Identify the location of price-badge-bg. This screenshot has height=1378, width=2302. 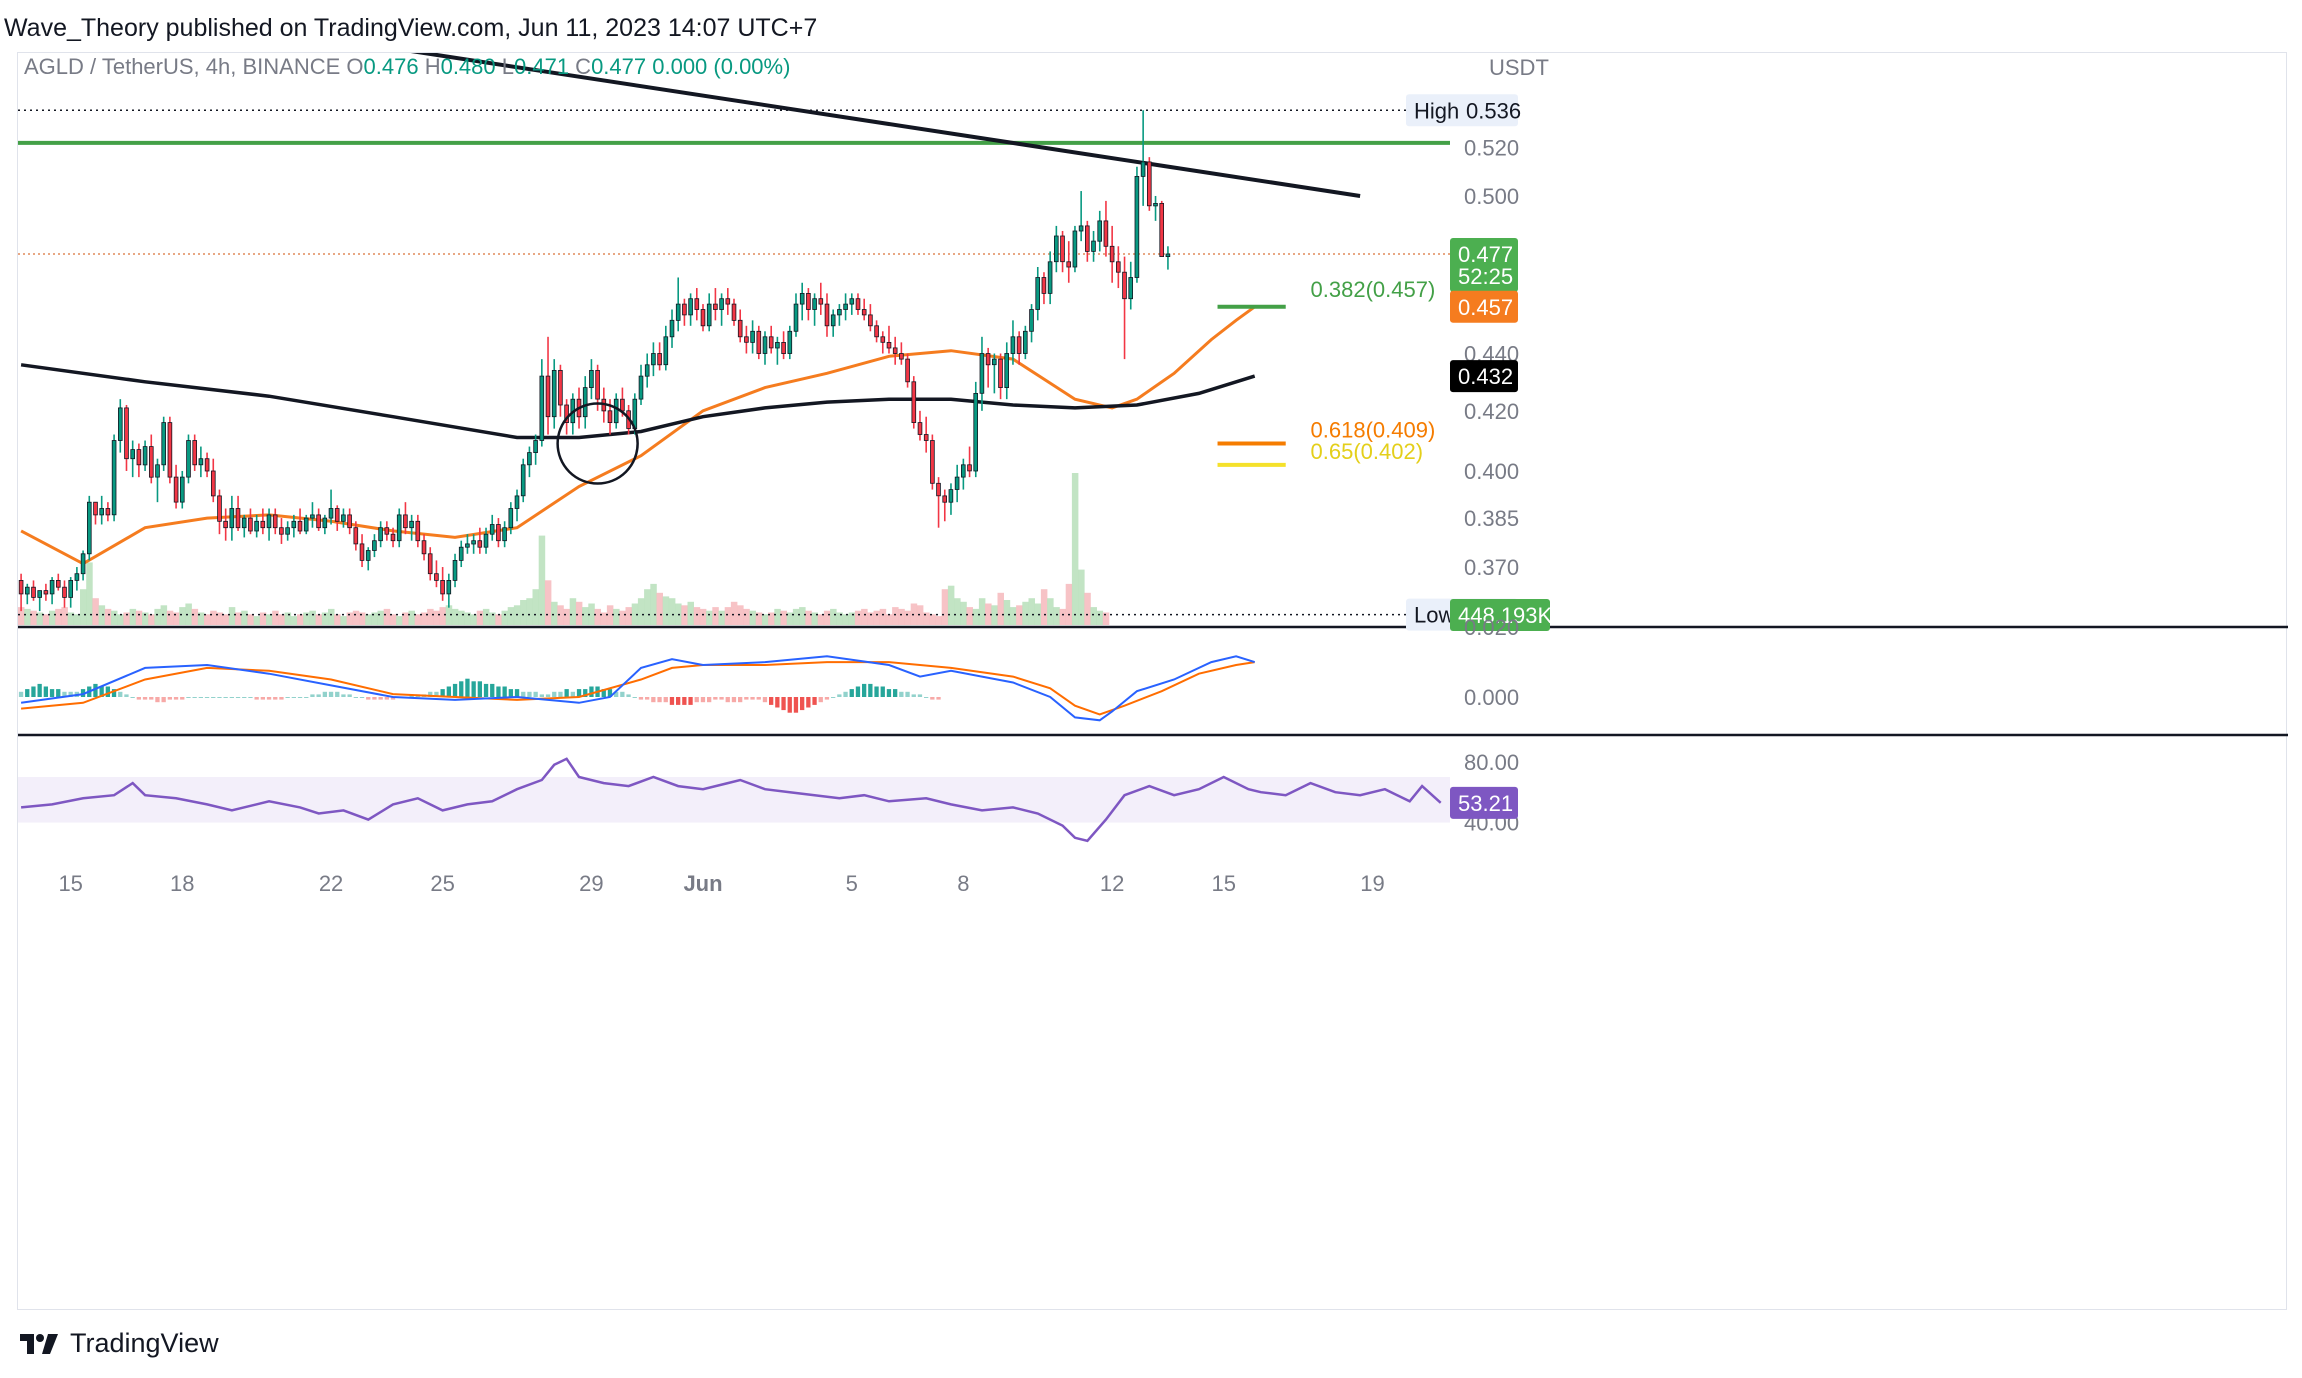
(1484, 265).